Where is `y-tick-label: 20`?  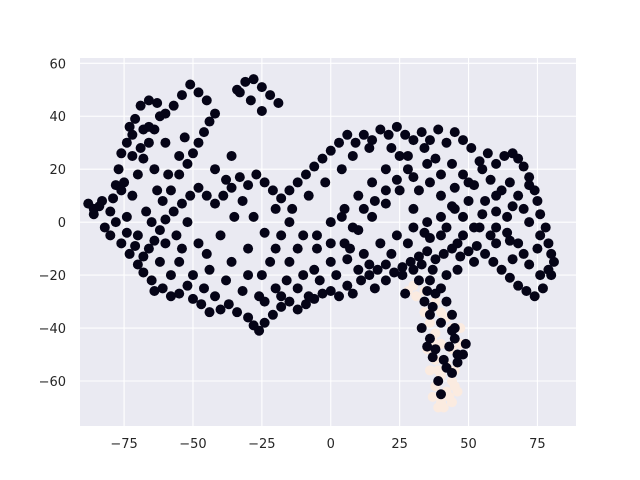 y-tick-label: 20 is located at coordinates (57, 170).